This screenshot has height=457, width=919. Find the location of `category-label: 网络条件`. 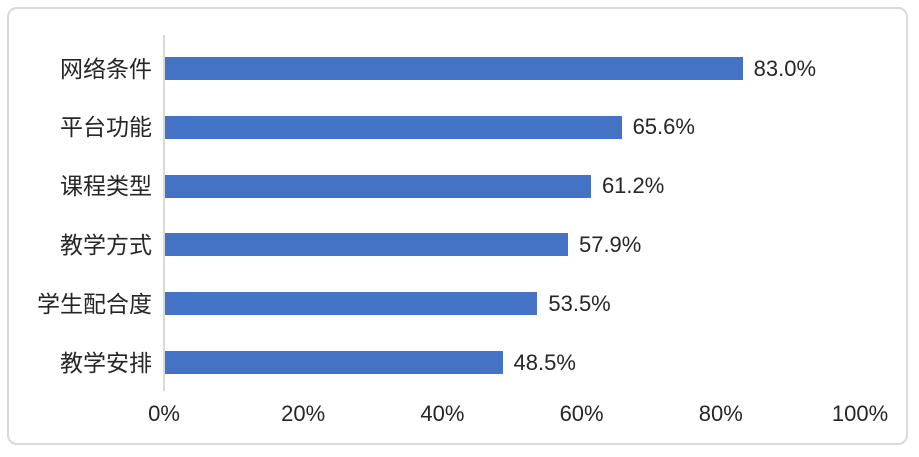

category-label: 网络条件 is located at coordinates (106, 68).